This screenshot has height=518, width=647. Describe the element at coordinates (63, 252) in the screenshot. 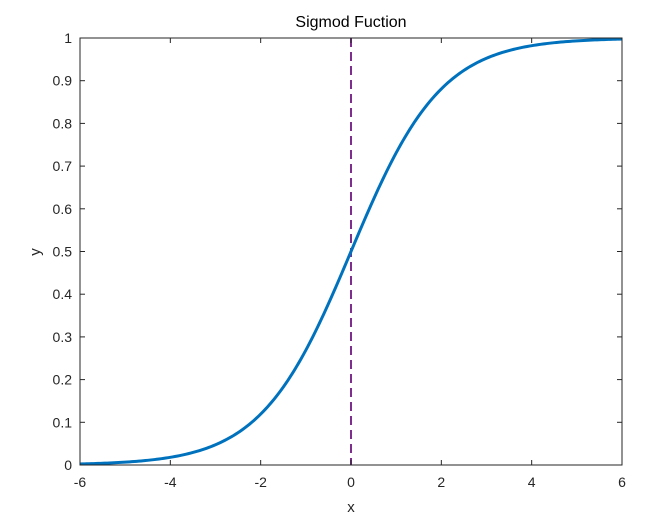

I see `y-tick-label: 0.5` at that location.